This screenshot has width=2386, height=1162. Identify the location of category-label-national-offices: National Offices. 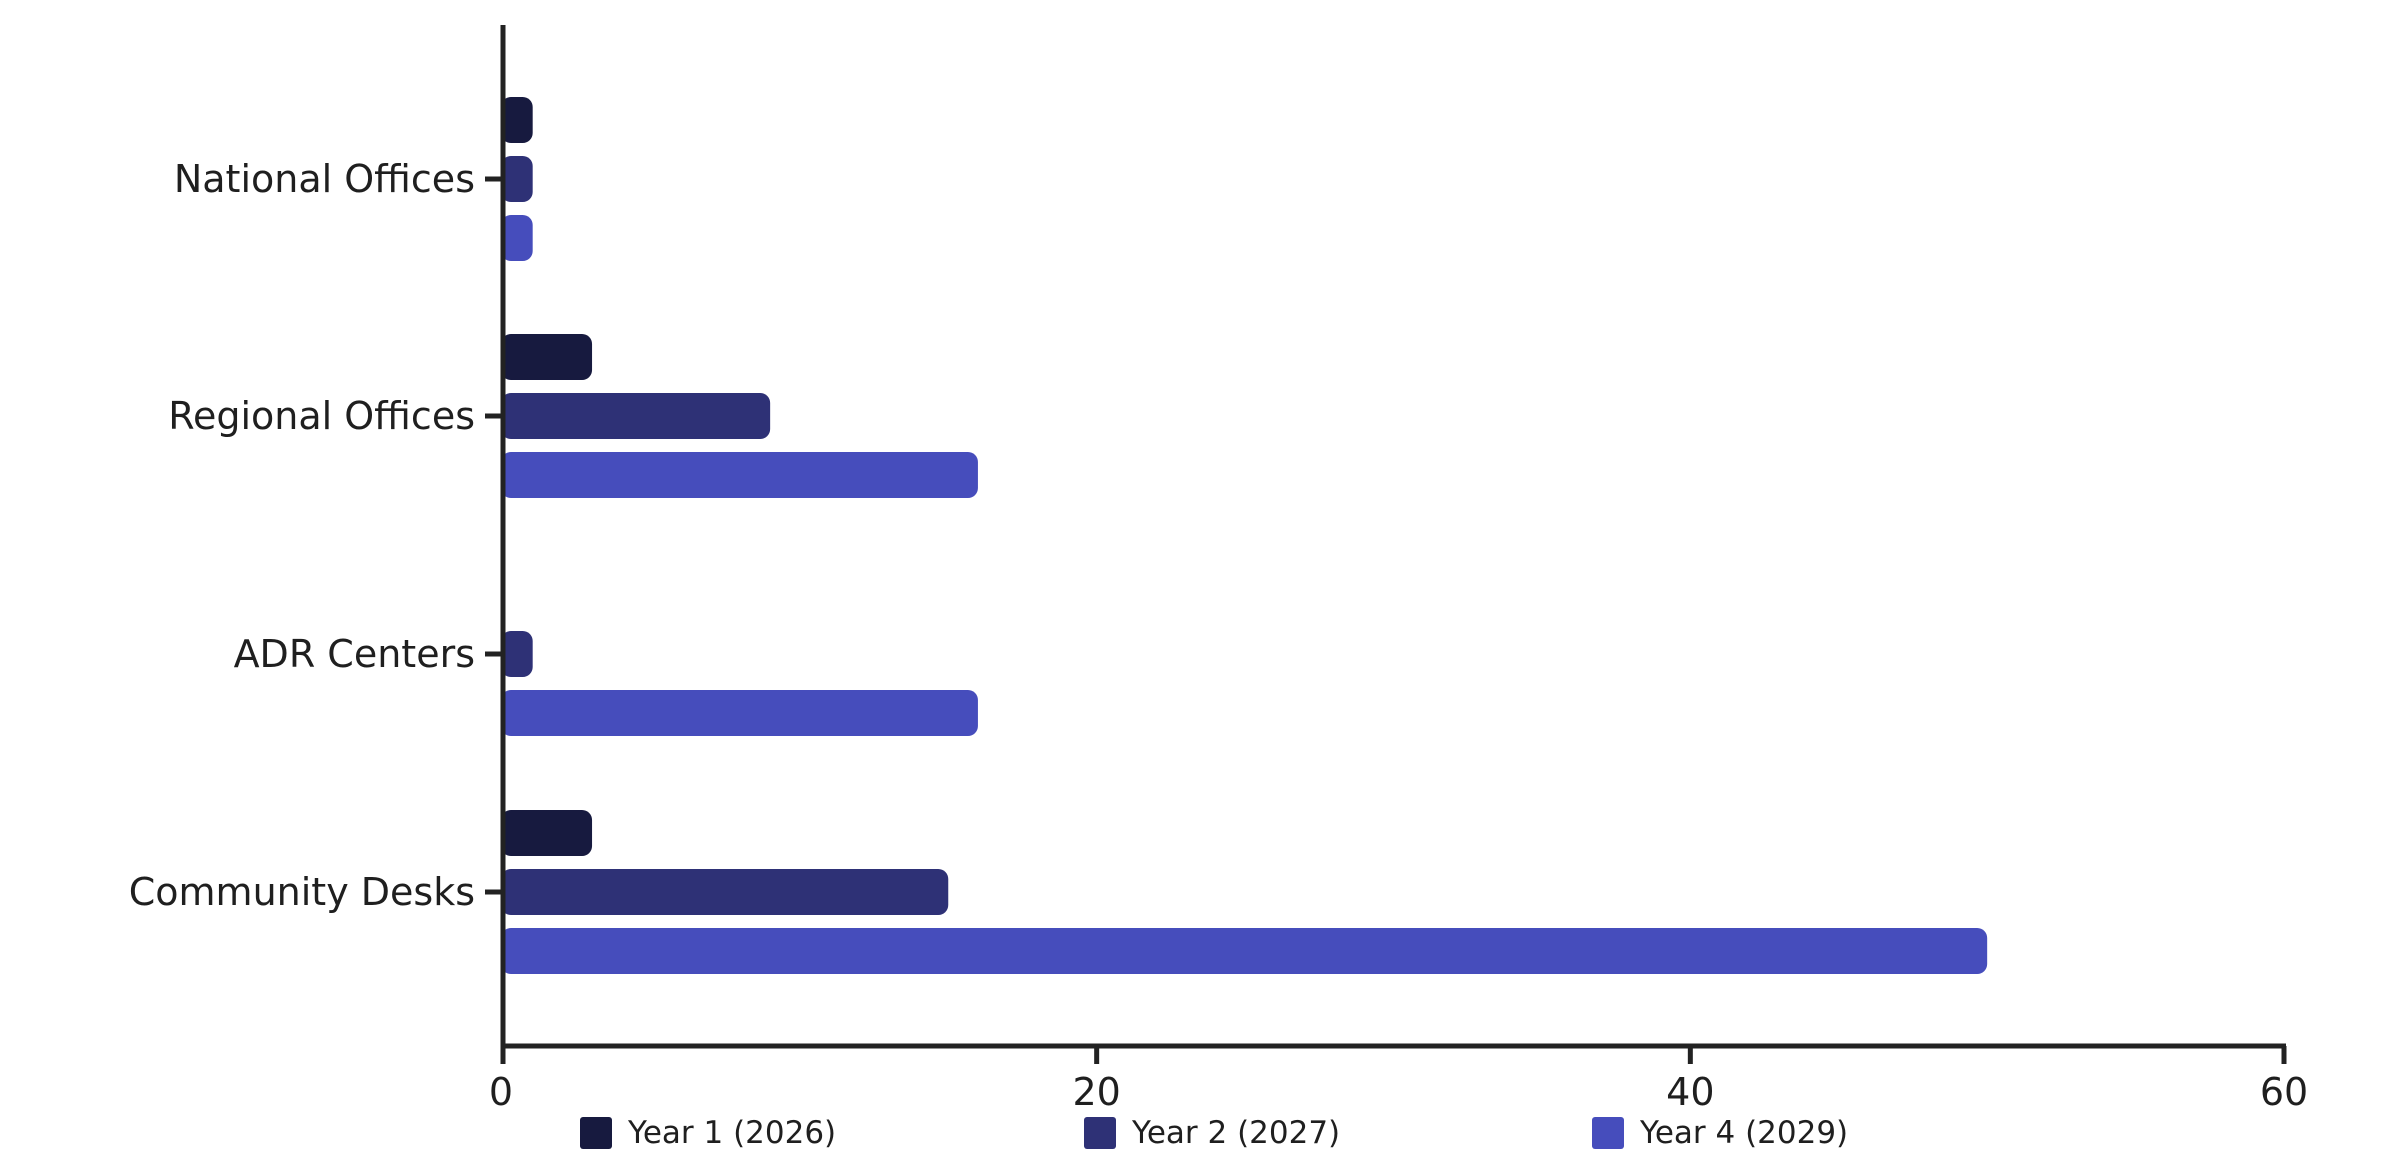
(324, 179).